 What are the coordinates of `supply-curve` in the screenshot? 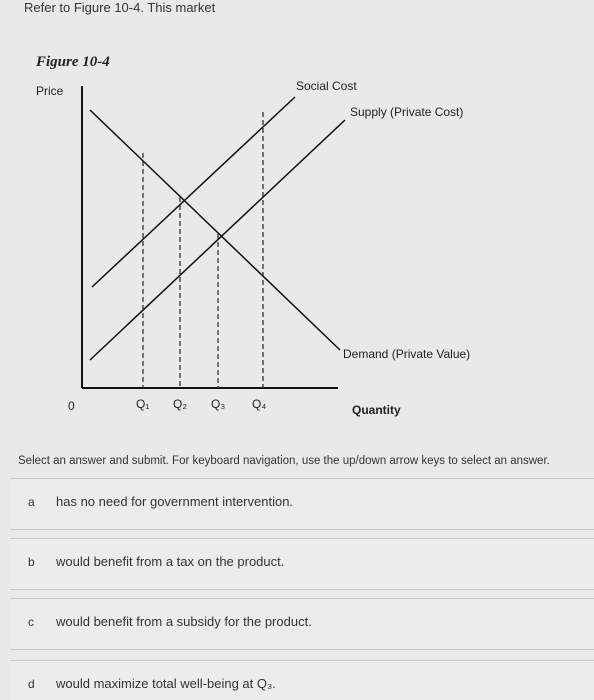 It's located at (217, 240).